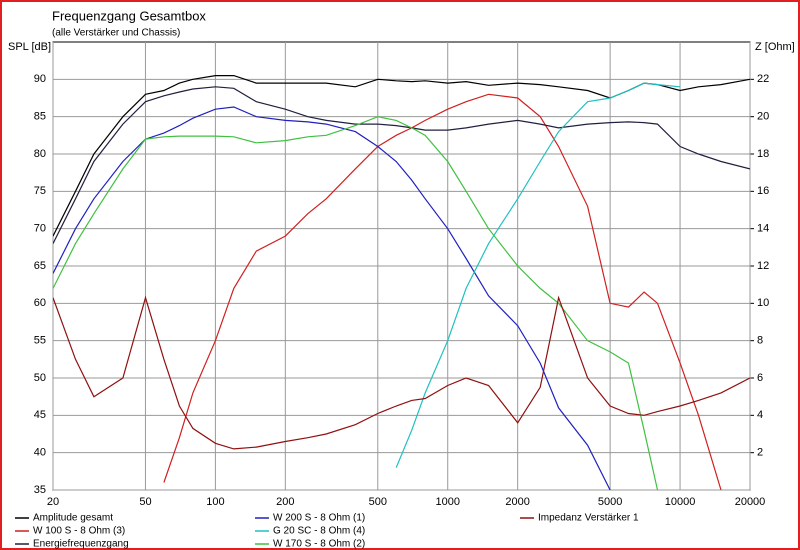 This screenshot has width=800, height=550. What do you see at coordinates (40, 415) in the screenshot?
I see `y-tick-label: 45` at bounding box center [40, 415].